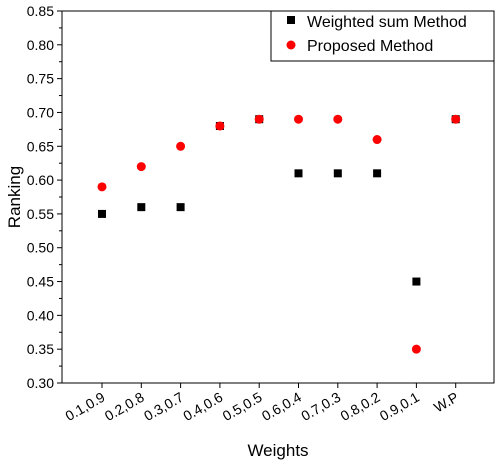  I want to click on legend-marker-weighted-sum, so click(291, 20).